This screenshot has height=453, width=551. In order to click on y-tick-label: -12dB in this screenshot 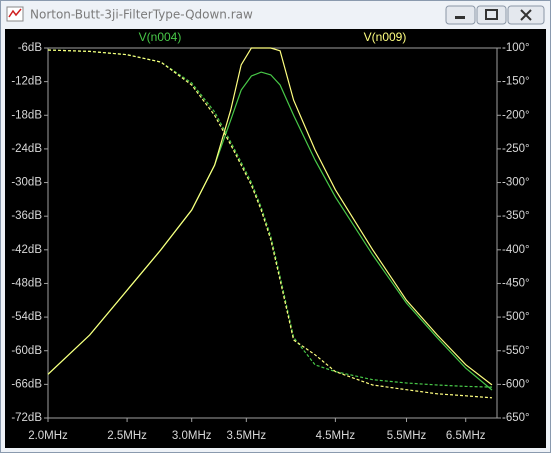, I will do `click(26, 82)`.